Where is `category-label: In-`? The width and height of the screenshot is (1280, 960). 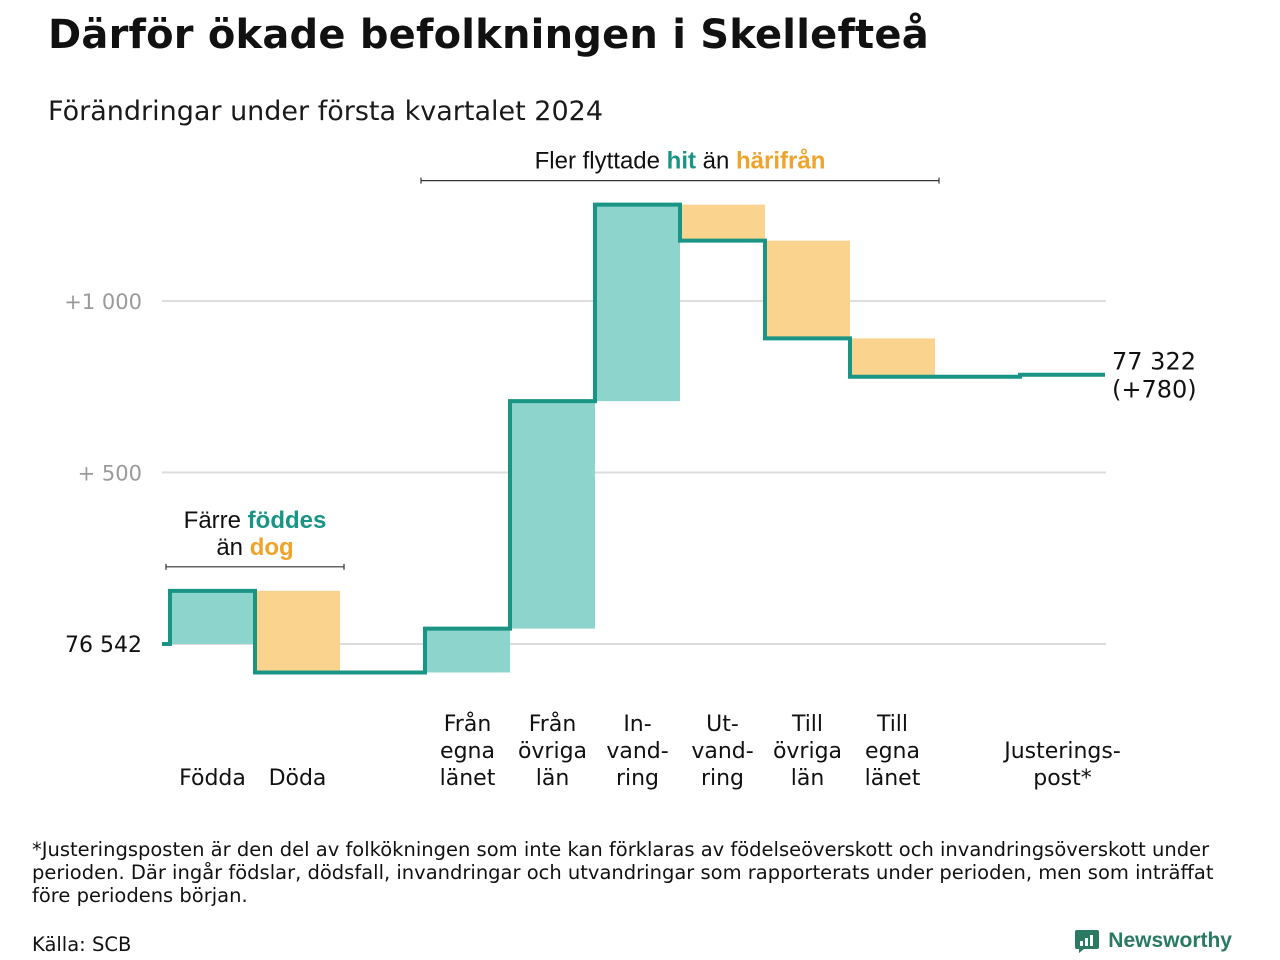
category-label: In- is located at coordinates (637, 724).